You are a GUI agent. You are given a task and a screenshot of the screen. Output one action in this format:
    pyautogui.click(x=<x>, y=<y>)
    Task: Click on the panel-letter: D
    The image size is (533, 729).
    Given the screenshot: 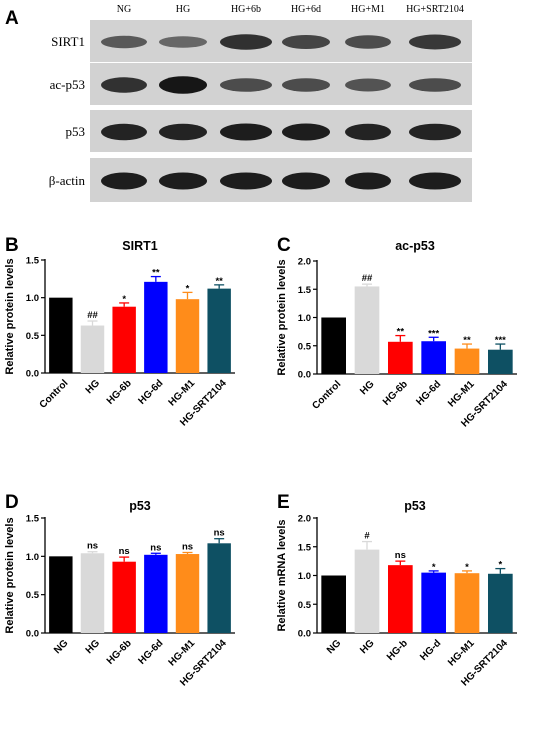 What is the action you would take?
    pyautogui.click(x=12, y=502)
    